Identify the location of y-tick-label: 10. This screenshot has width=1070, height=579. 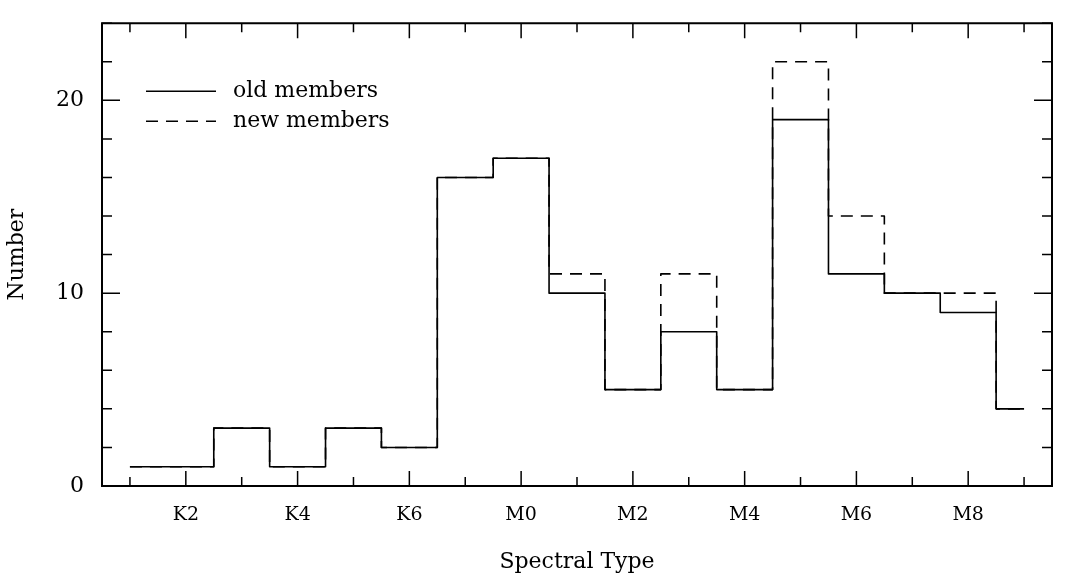
(70, 291).